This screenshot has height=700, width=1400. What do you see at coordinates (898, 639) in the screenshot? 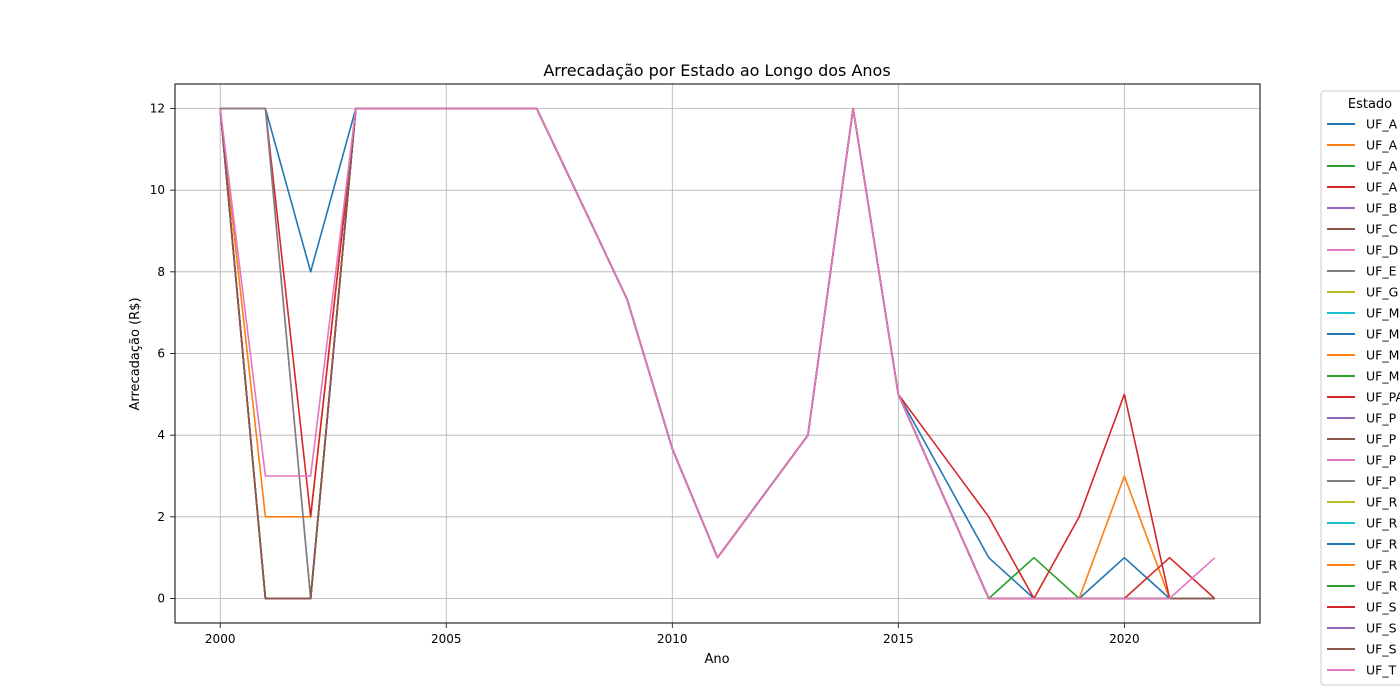
I see `x-tick-label: 2015` at bounding box center [898, 639].